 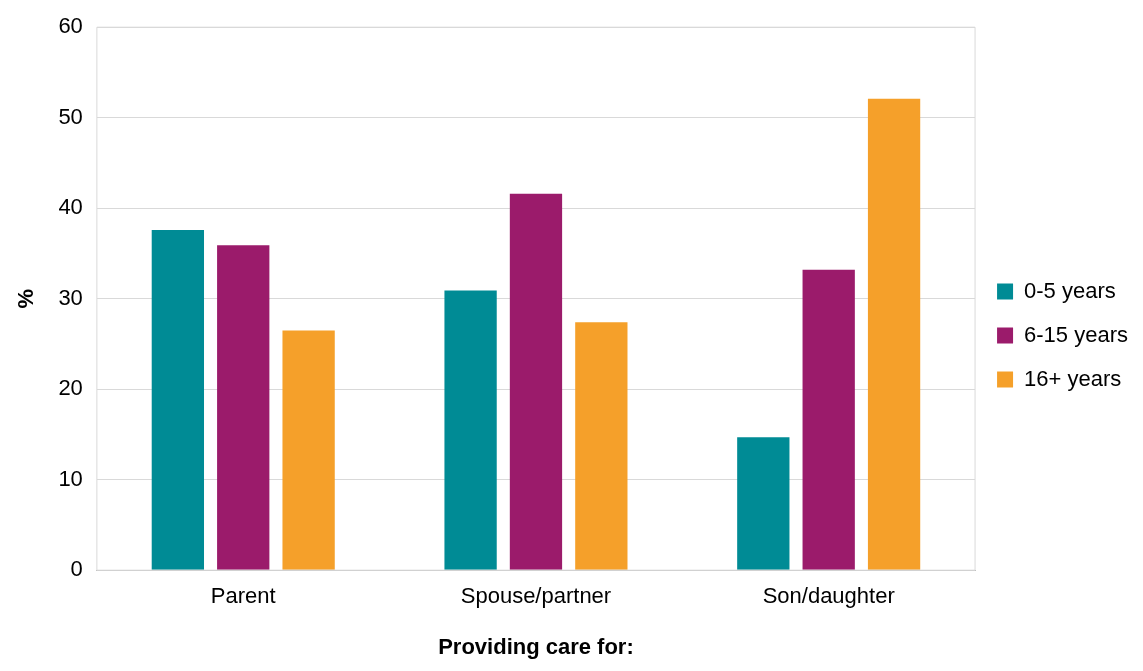 I want to click on y-tick-label: 60, so click(x=70, y=26).